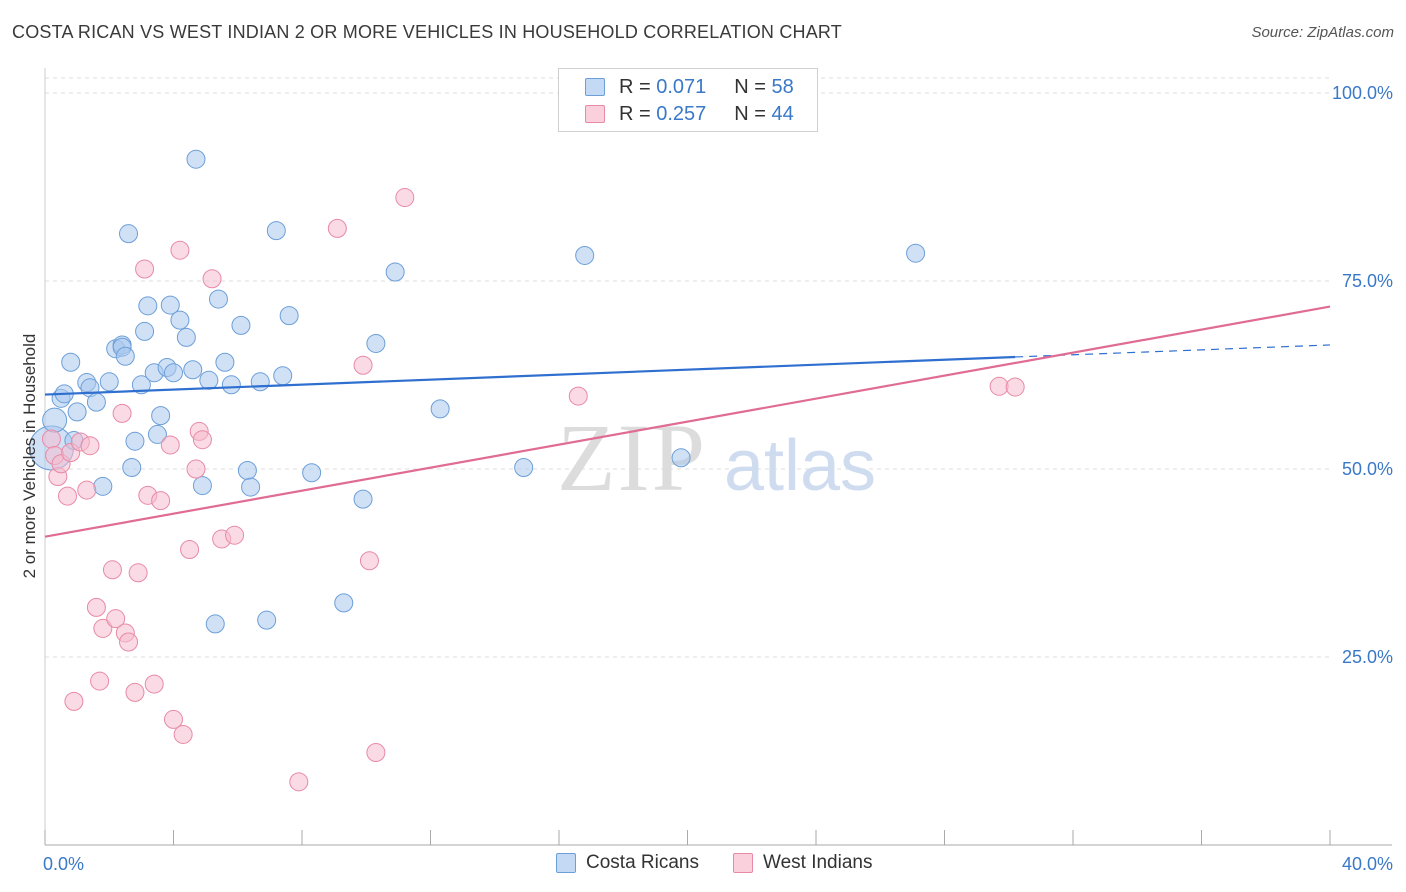  Describe the element at coordinates (782, 113) in the screenshot. I see `legend-n-value: 44` at that location.